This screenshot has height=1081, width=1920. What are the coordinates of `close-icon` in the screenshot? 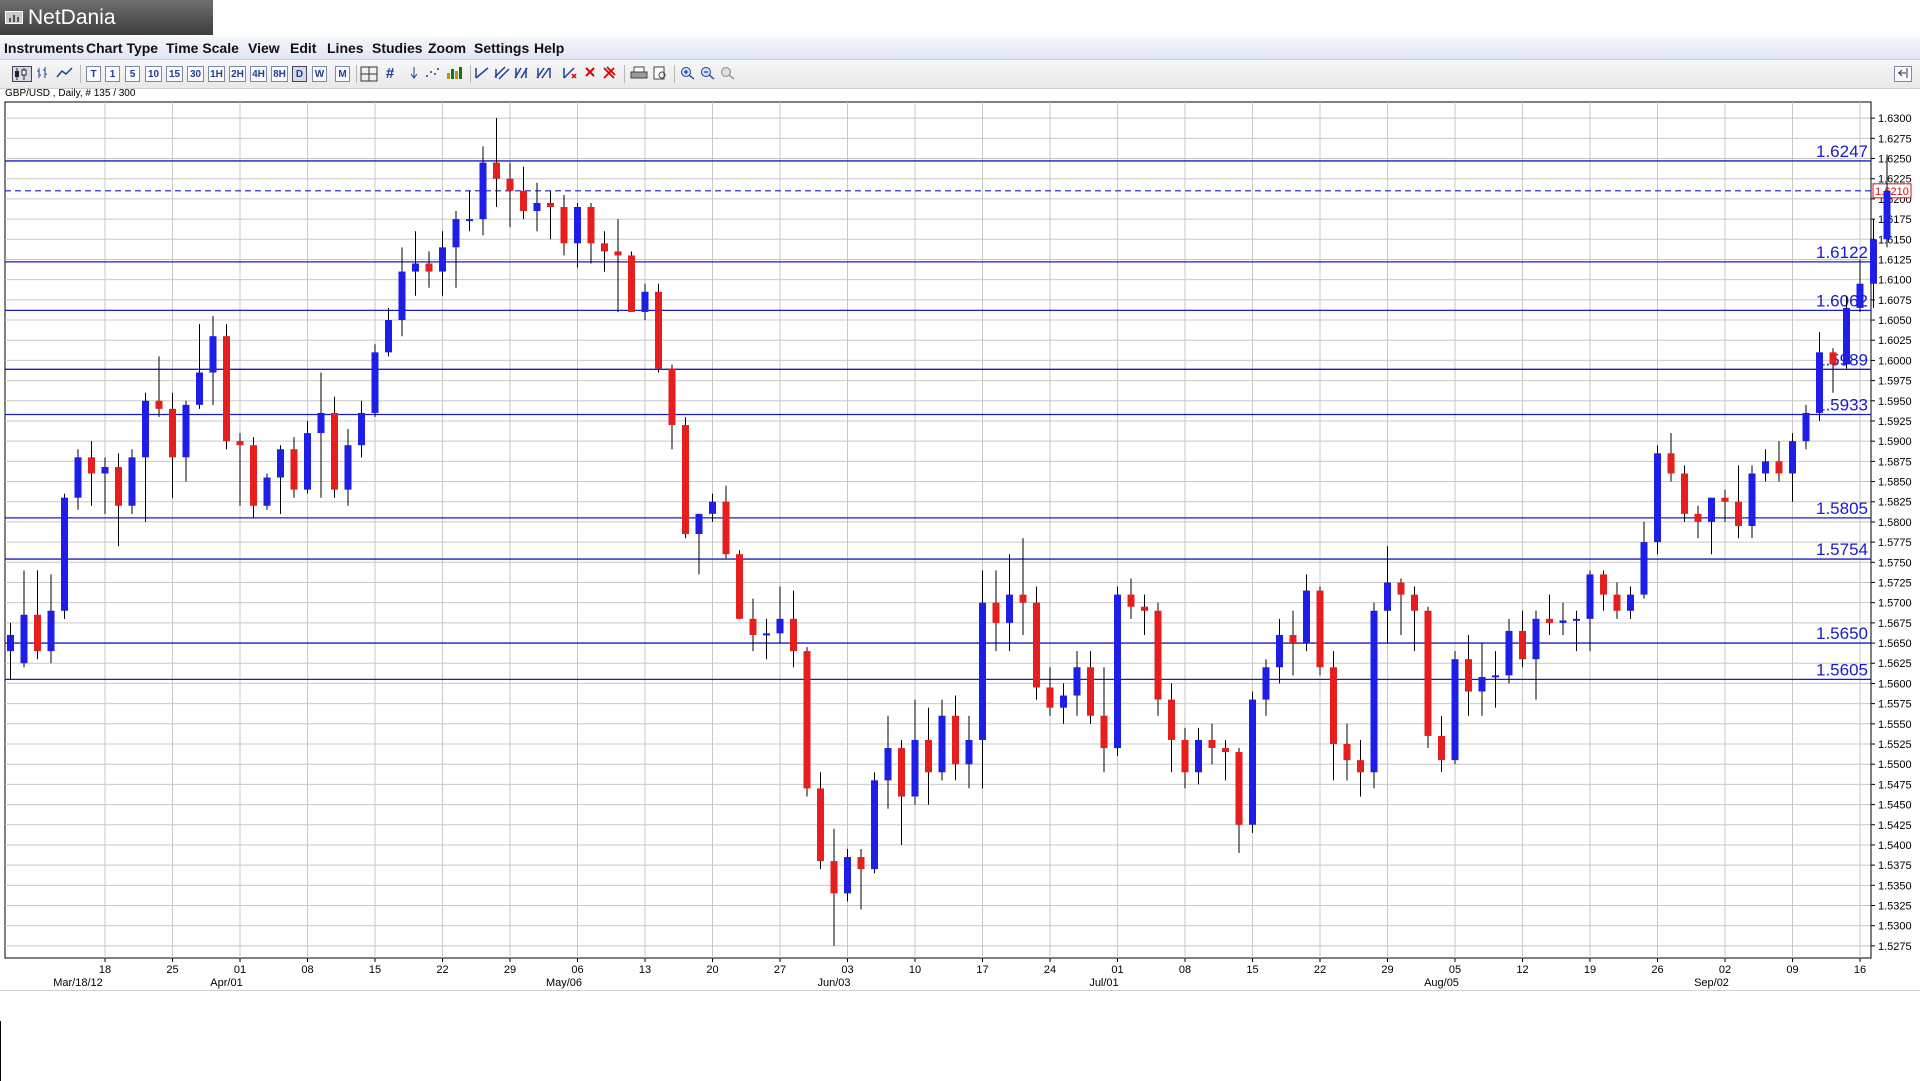 It's located at (589, 74).